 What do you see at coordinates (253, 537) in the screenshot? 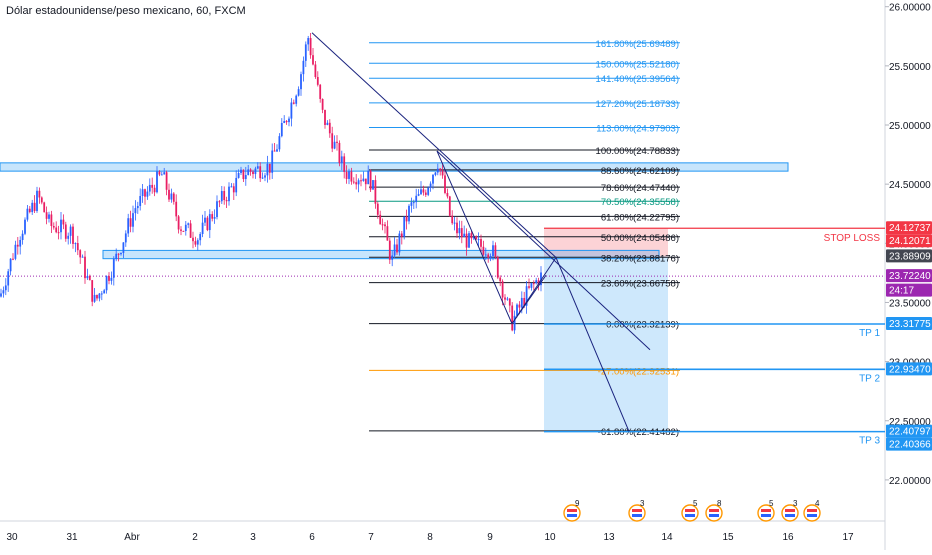
I see `x-tick-label: 3` at bounding box center [253, 537].